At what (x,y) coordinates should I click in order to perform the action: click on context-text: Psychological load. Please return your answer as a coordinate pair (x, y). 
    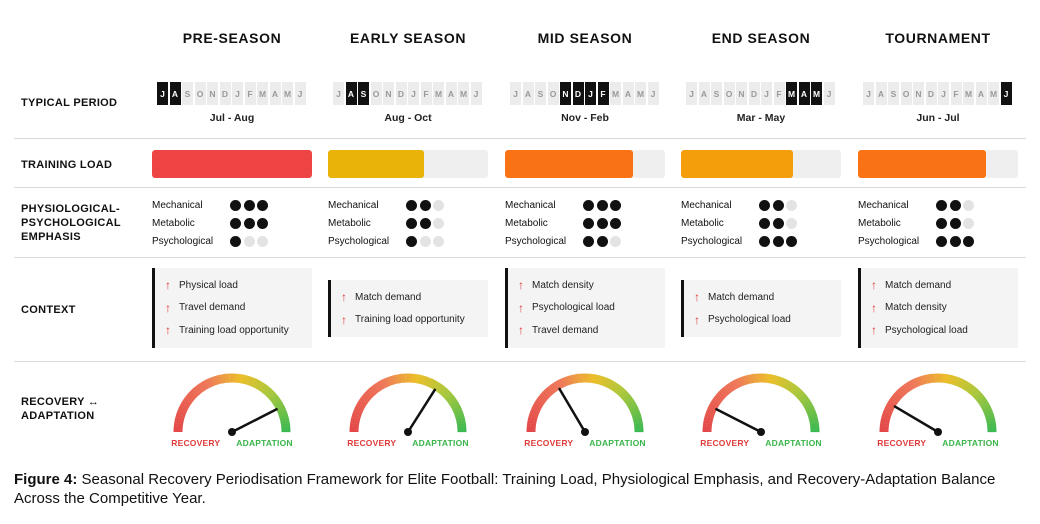
    Looking at the image, I should click on (573, 308).